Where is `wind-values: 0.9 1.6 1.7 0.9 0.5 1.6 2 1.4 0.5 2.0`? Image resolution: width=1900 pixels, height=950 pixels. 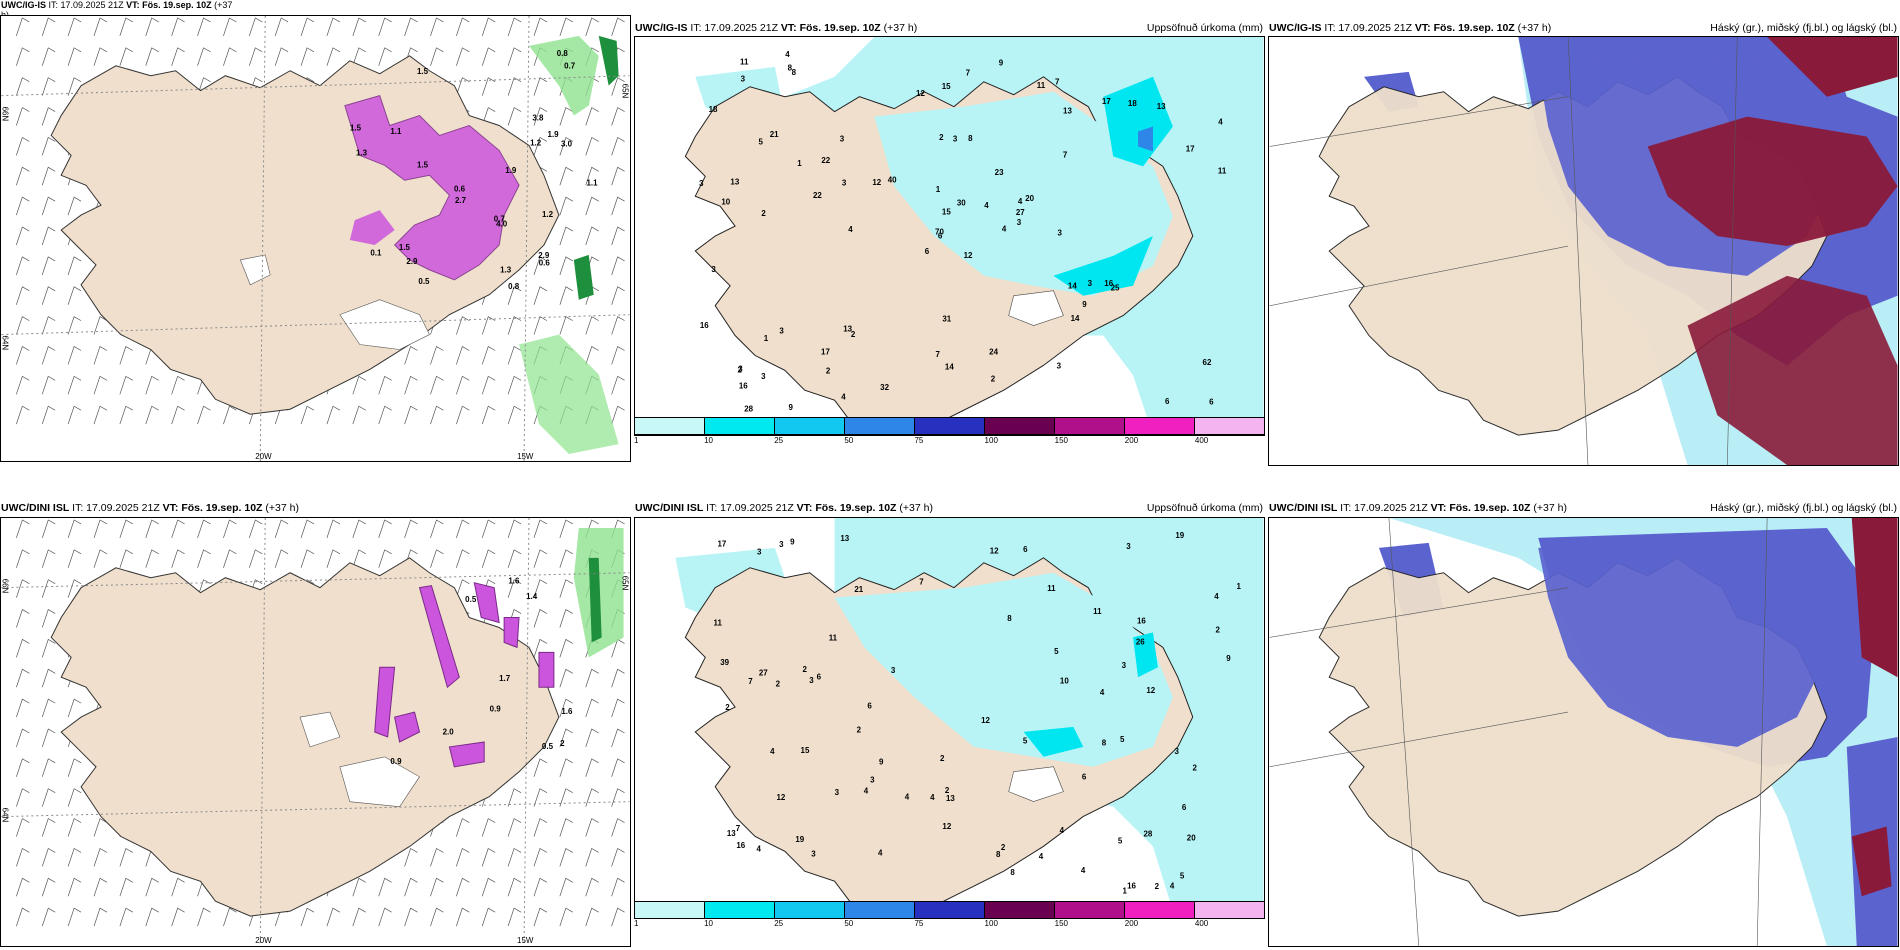
wind-values: 0.9 1.6 1.7 0.9 0.5 1.6 2 1.4 0.5 2.0 is located at coordinates (481, 671).